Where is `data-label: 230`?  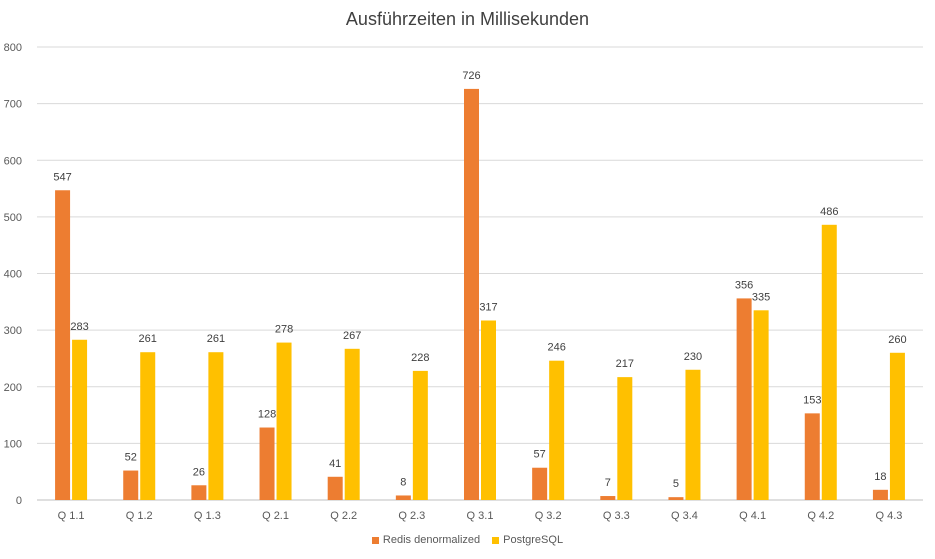
data-label: 230 is located at coordinates (693, 357).